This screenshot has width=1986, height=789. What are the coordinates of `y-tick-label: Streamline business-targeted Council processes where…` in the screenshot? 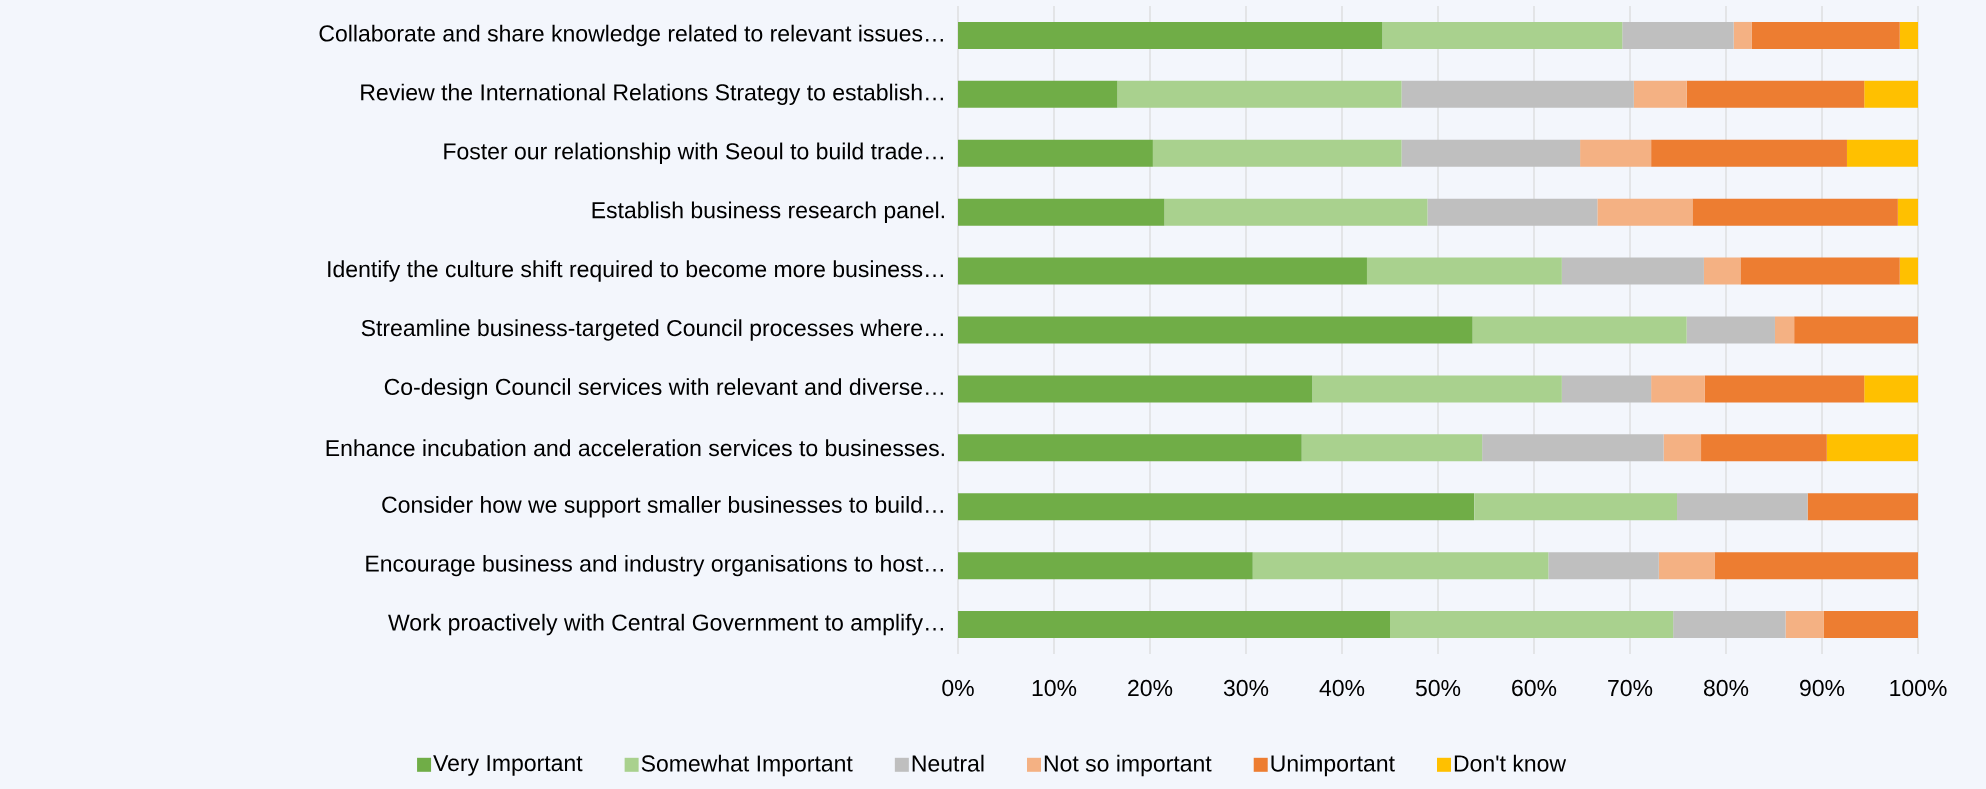 It's located at (652, 330).